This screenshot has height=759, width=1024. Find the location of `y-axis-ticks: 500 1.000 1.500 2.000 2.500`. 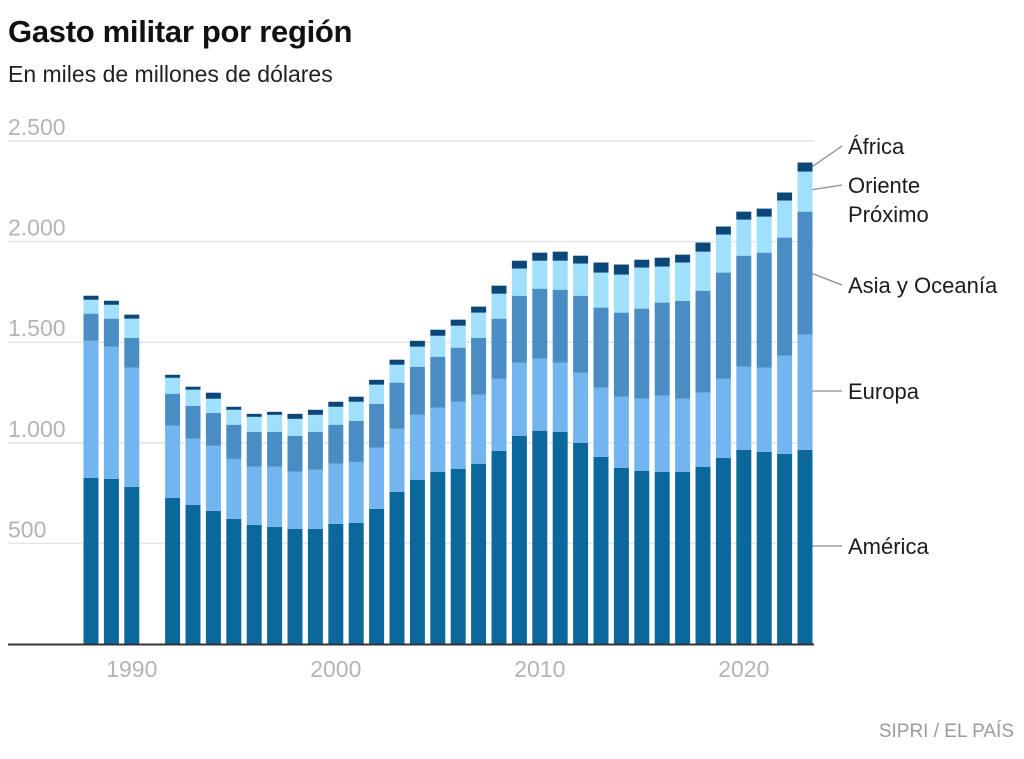

y-axis-ticks: 500 1.000 1.500 2.000 2.500 is located at coordinates (37, 328).